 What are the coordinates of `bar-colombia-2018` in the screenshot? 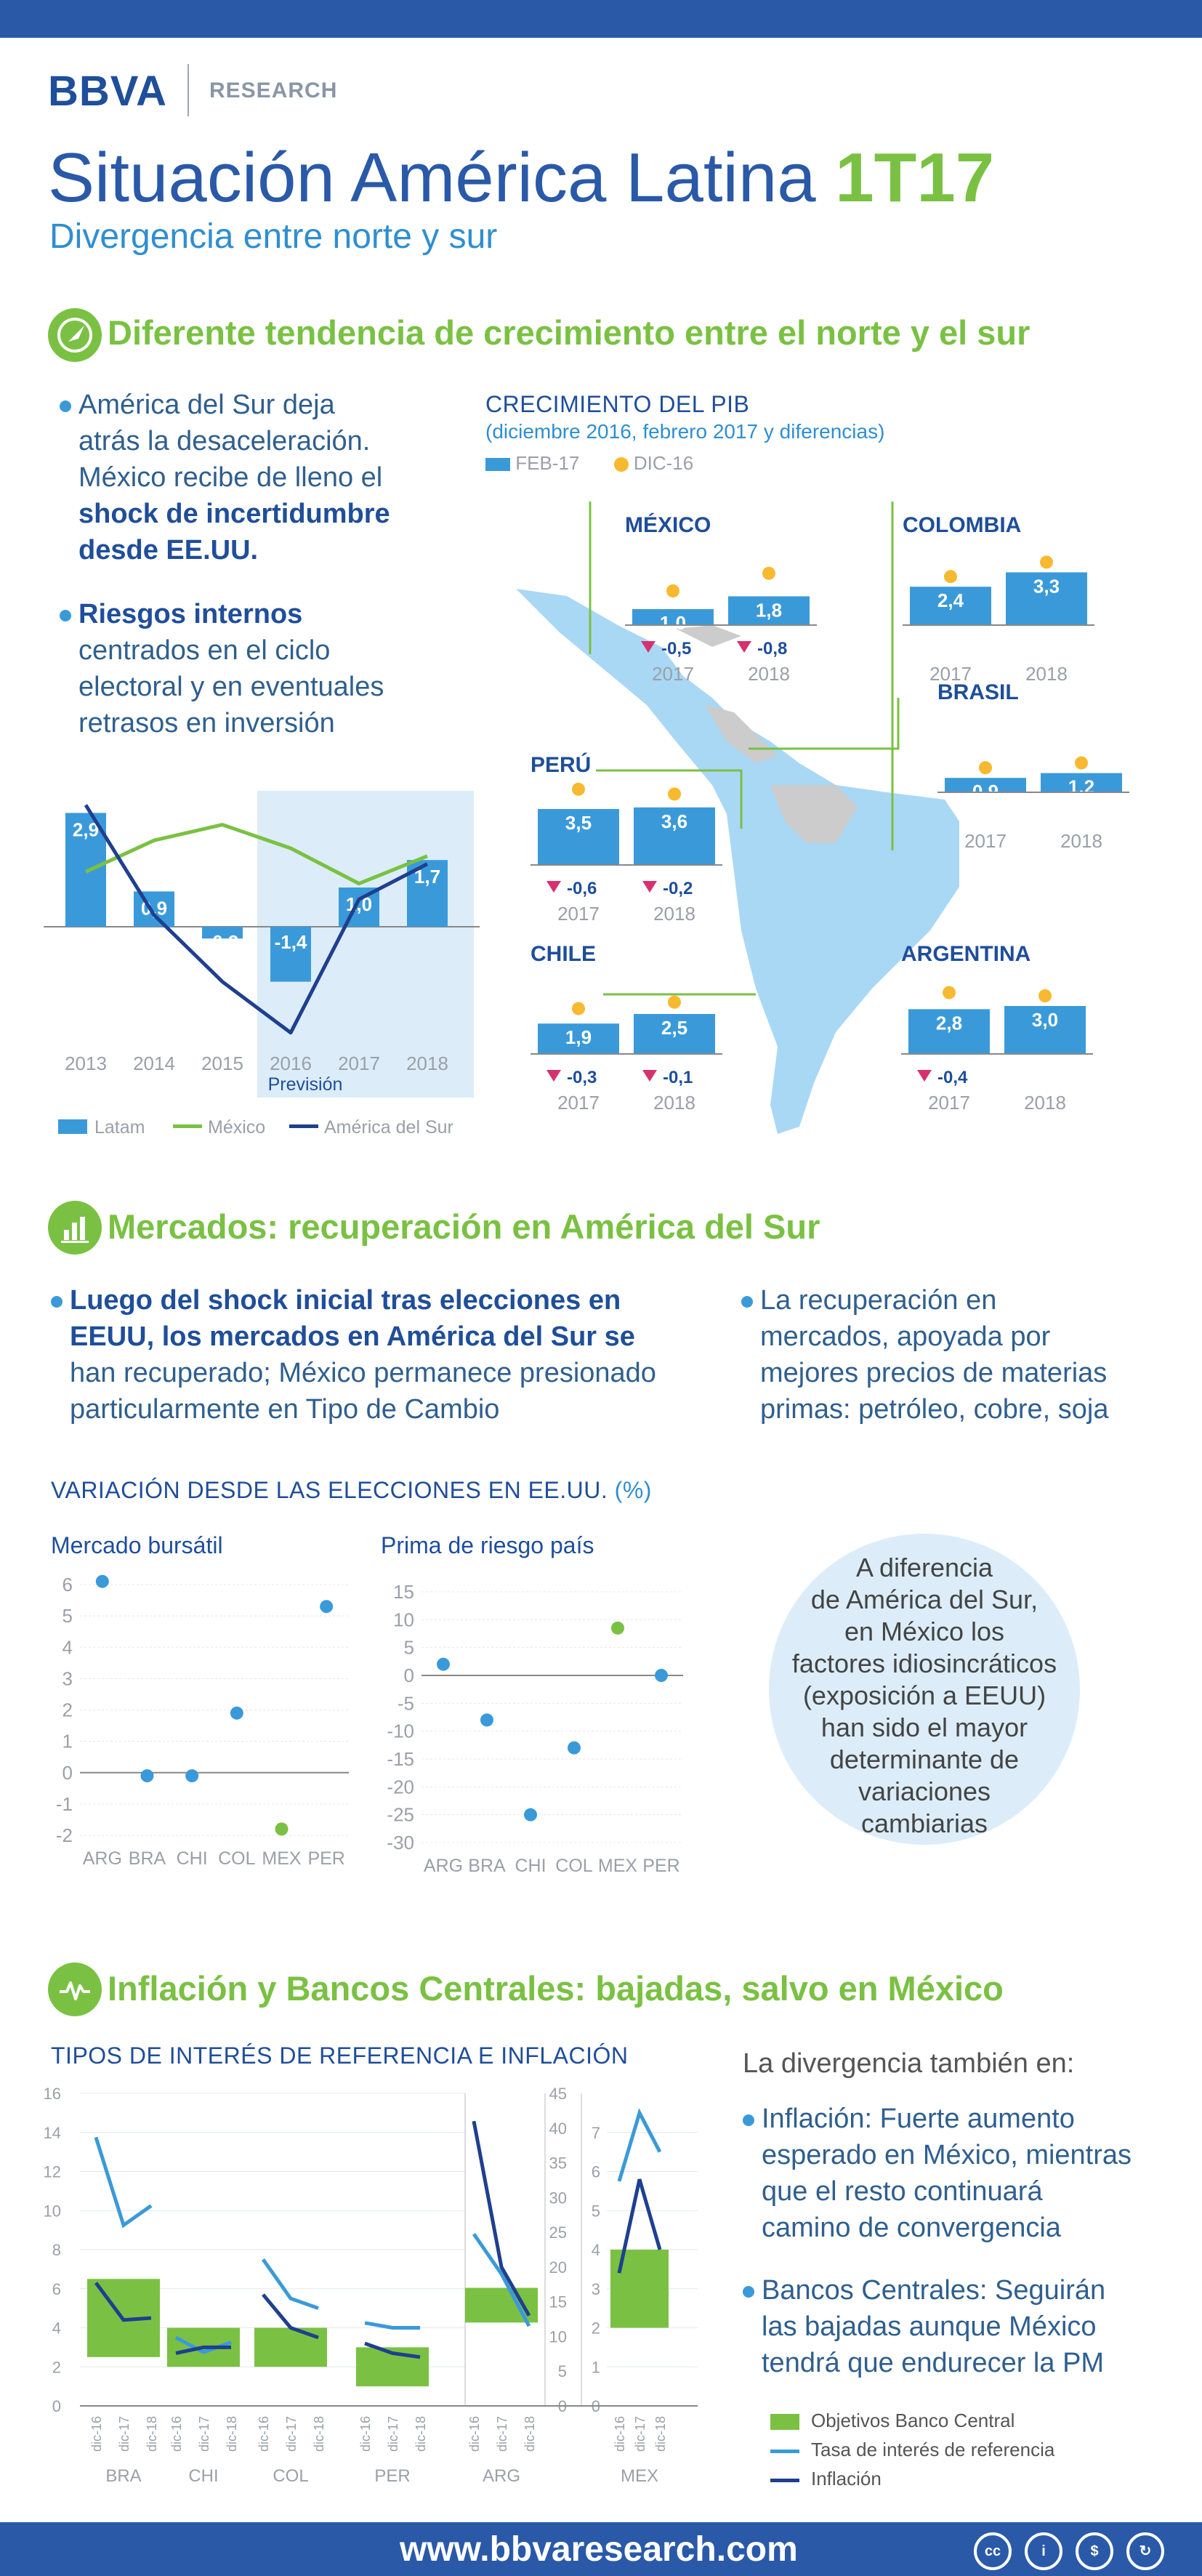 It's located at (1046, 598).